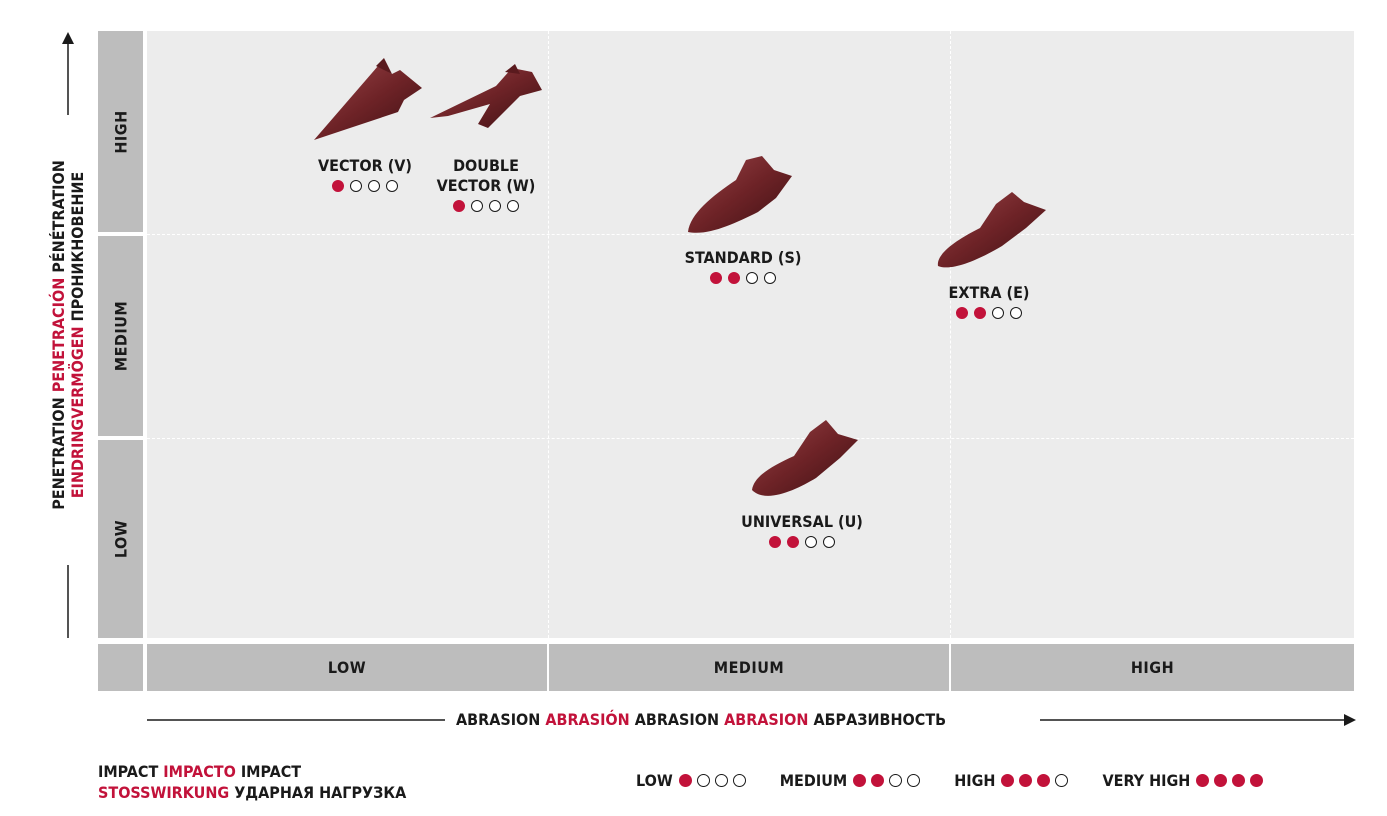 The width and height of the screenshot is (1387, 816). I want to click on extra-tooth-image, so click(991, 230).